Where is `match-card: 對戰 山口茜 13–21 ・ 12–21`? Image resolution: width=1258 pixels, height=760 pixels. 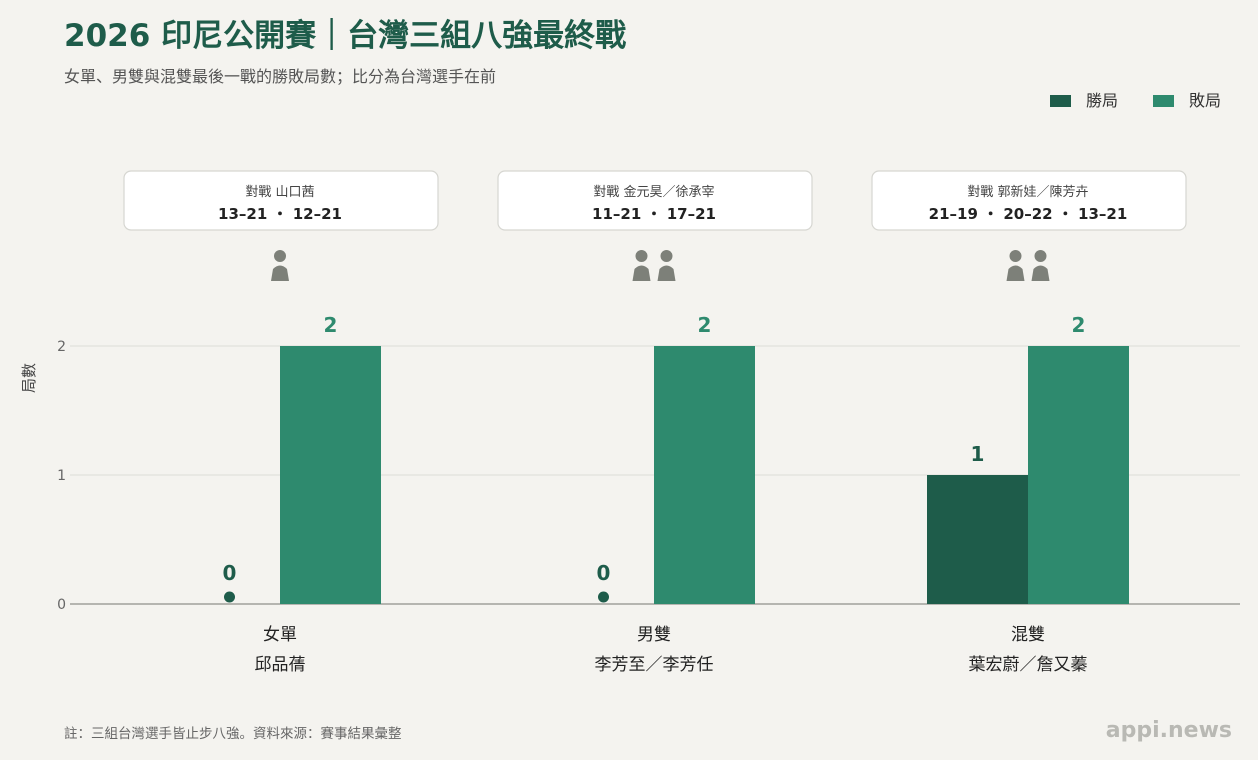 match-card: 對戰 山口茜 13–21 ・ 12–21 is located at coordinates (281, 200).